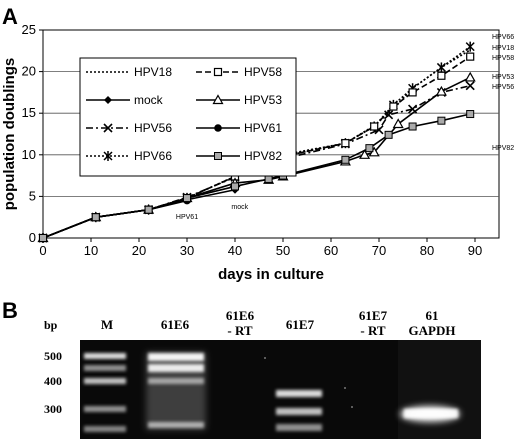 Image resolution: width=520 pixels, height=443 pixels. Describe the element at coordinates (263, 72) in the screenshot. I see `legend-label: HPV58` at that location.